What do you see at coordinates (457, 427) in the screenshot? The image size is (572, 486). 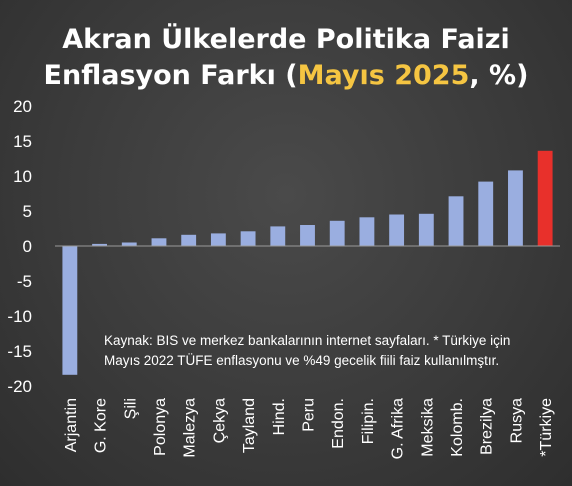 I see `x-tick-label: Kolomb.` at bounding box center [457, 427].